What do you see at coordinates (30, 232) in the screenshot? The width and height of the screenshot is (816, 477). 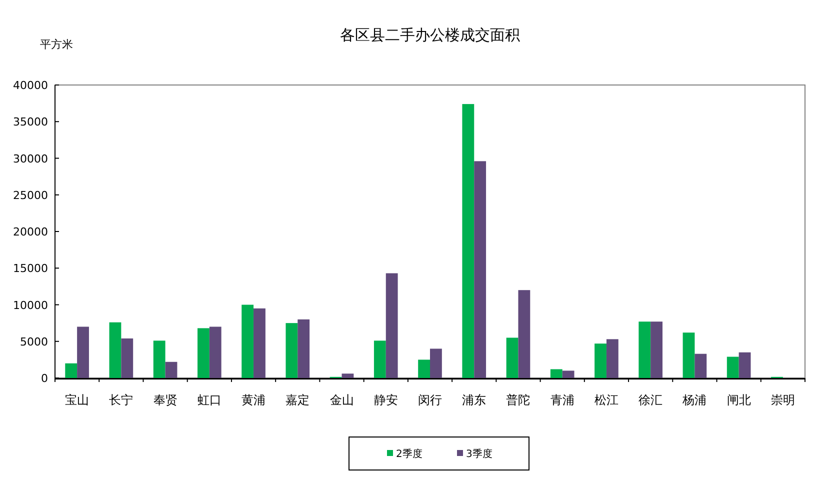 I see `y-tick-label: 20000` at bounding box center [30, 232].